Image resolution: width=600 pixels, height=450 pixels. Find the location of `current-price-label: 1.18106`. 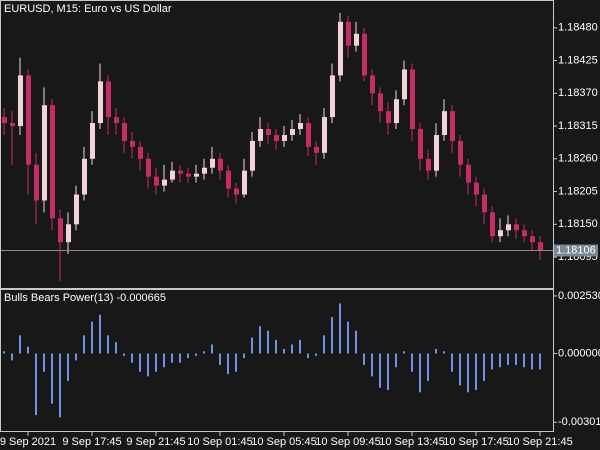

current-price-label: 1.18106 is located at coordinates (576, 250).